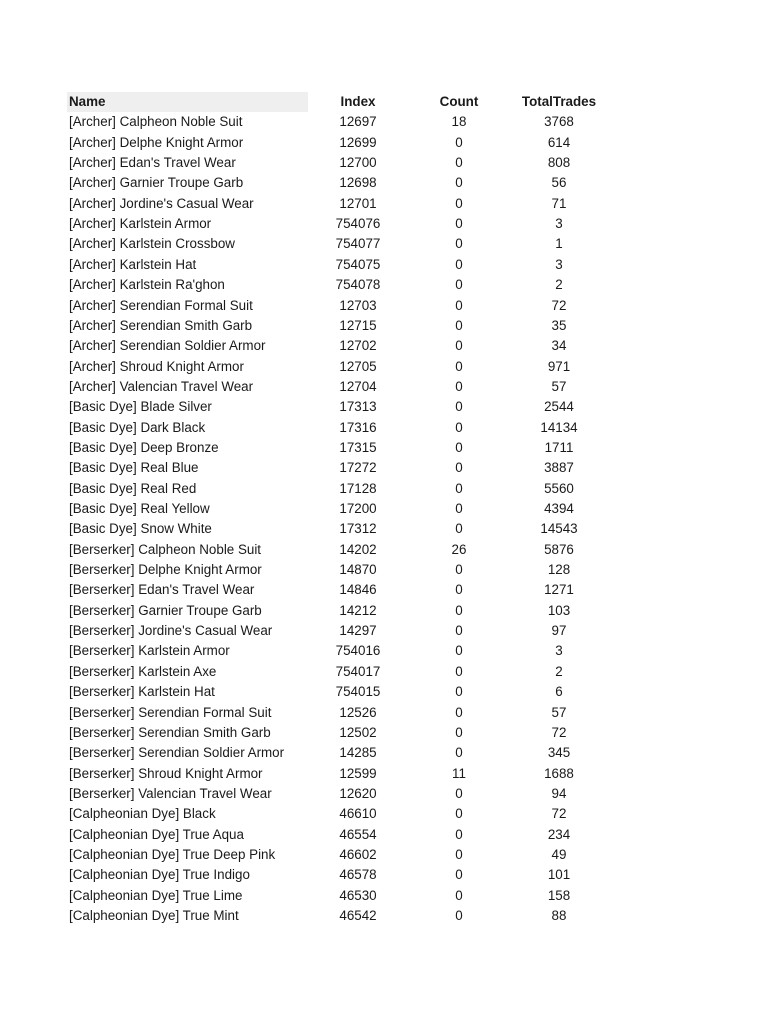 The width and height of the screenshot is (768, 1024). What do you see at coordinates (358, 427) in the screenshot?
I see `cell-index: 17316` at bounding box center [358, 427].